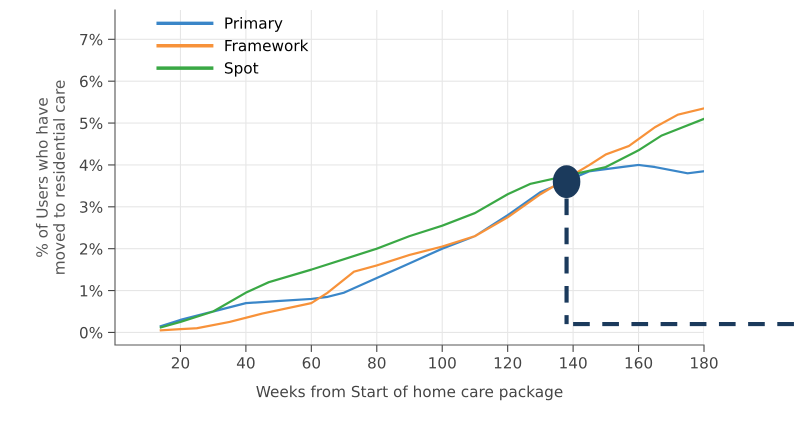 This screenshot has width=803, height=423. What do you see at coordinates (91, 165) in the screenshot?
I see `y-tick-label: 4%` at bounding box center [91, 165].